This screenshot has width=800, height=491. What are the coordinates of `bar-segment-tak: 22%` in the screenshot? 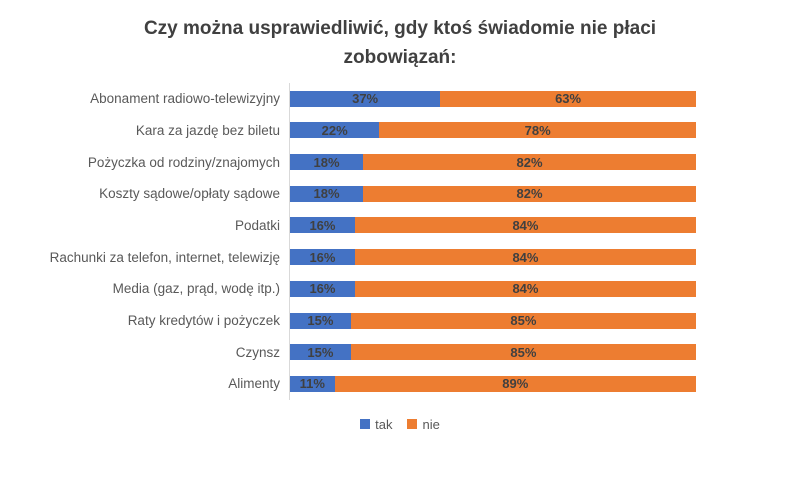 It's located at (335, 130).